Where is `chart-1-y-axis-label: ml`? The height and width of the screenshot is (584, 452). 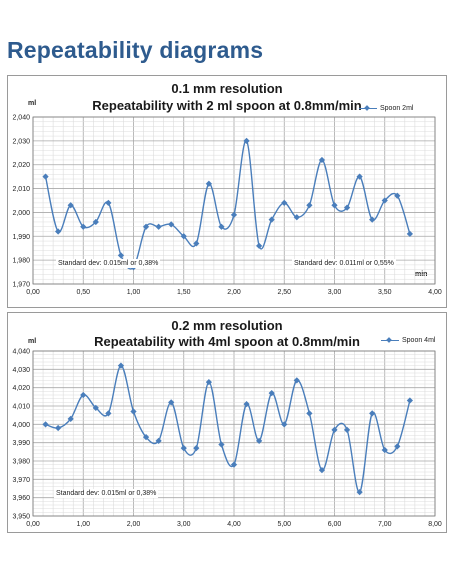 chart-1-y-axis-label: ml is located at coordinates (32, 103).